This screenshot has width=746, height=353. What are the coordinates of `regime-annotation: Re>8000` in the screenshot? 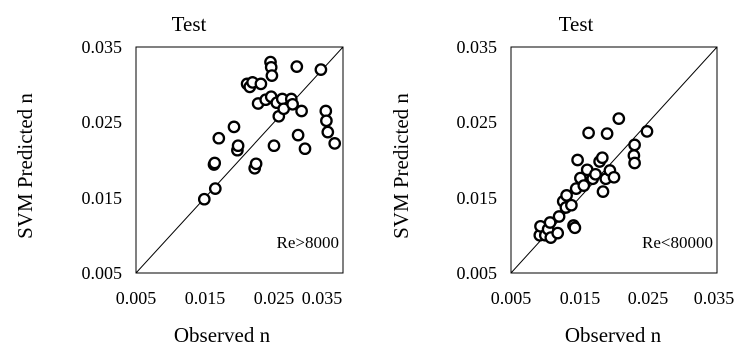 It's located at (308, 242).